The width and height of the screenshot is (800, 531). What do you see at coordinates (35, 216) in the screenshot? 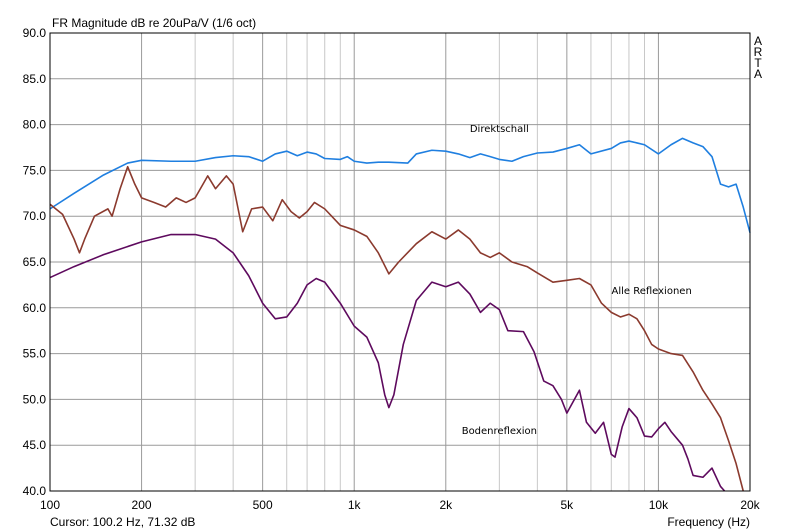
I see `y-tick-label: 70.0` at bounding box center [35, 216].